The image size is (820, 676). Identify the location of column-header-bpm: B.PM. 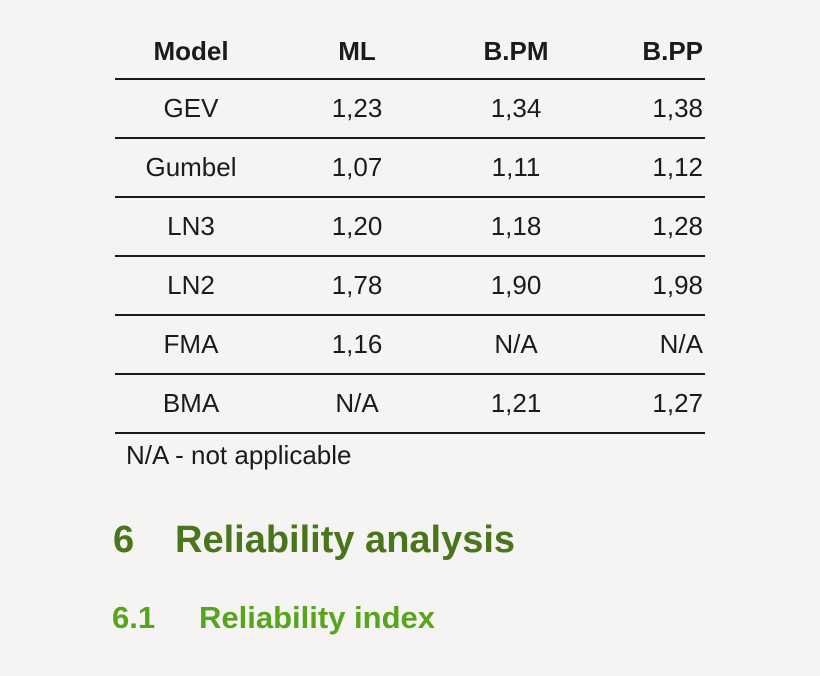
(516, 52).